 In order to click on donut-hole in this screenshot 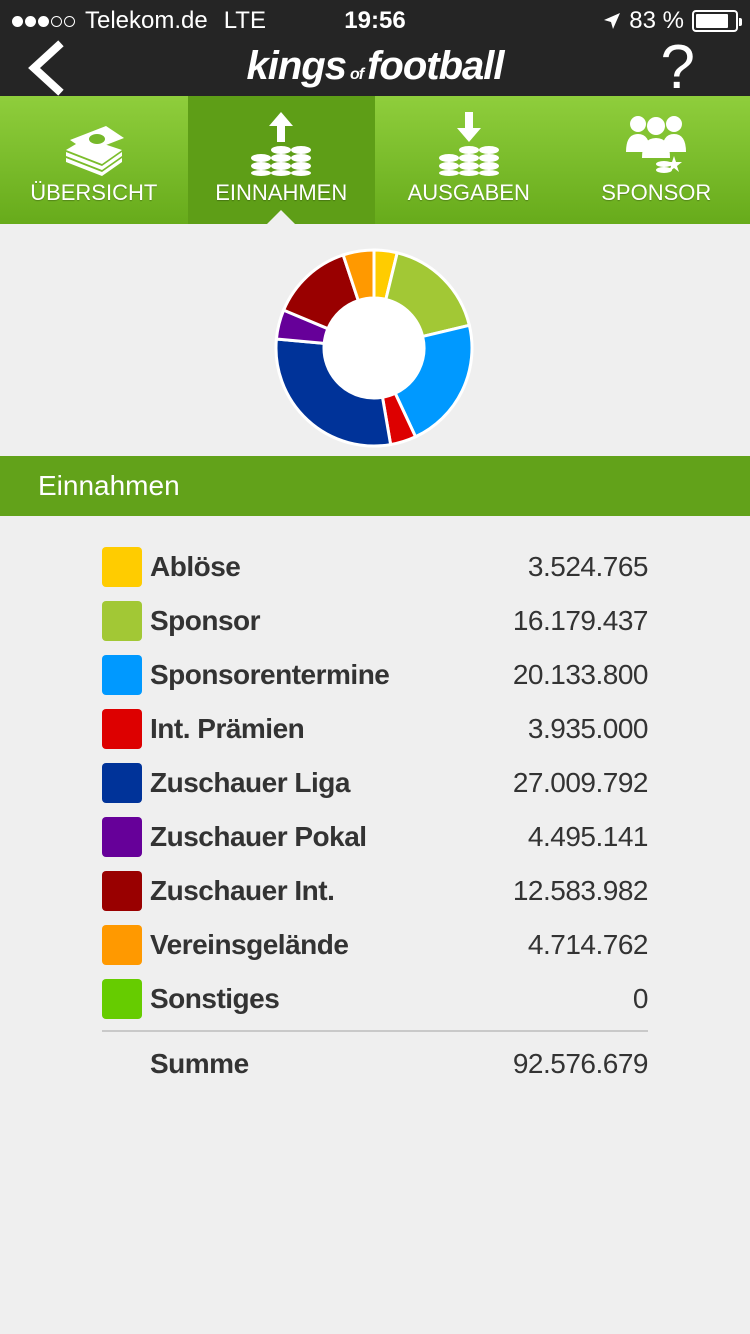, I will do `click(374, 348)`.